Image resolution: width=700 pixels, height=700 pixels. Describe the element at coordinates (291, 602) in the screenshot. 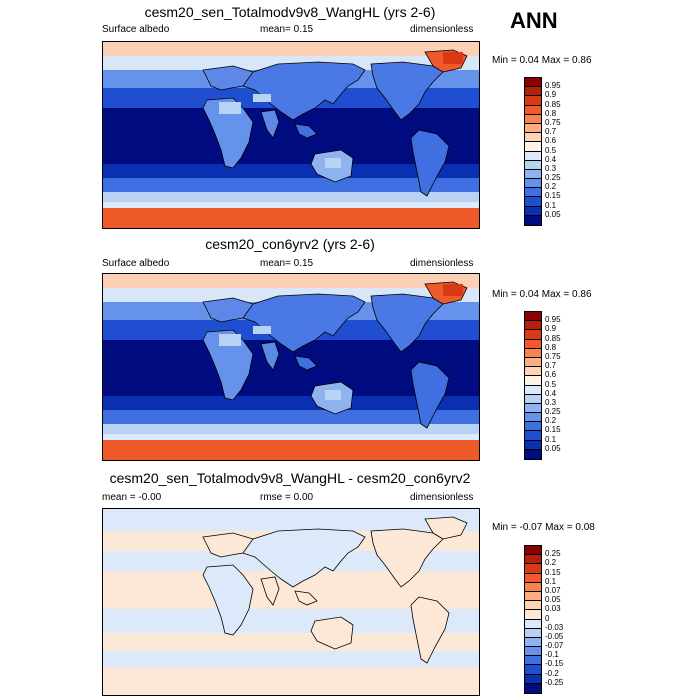

I see `panel3-map-svg` at that location.